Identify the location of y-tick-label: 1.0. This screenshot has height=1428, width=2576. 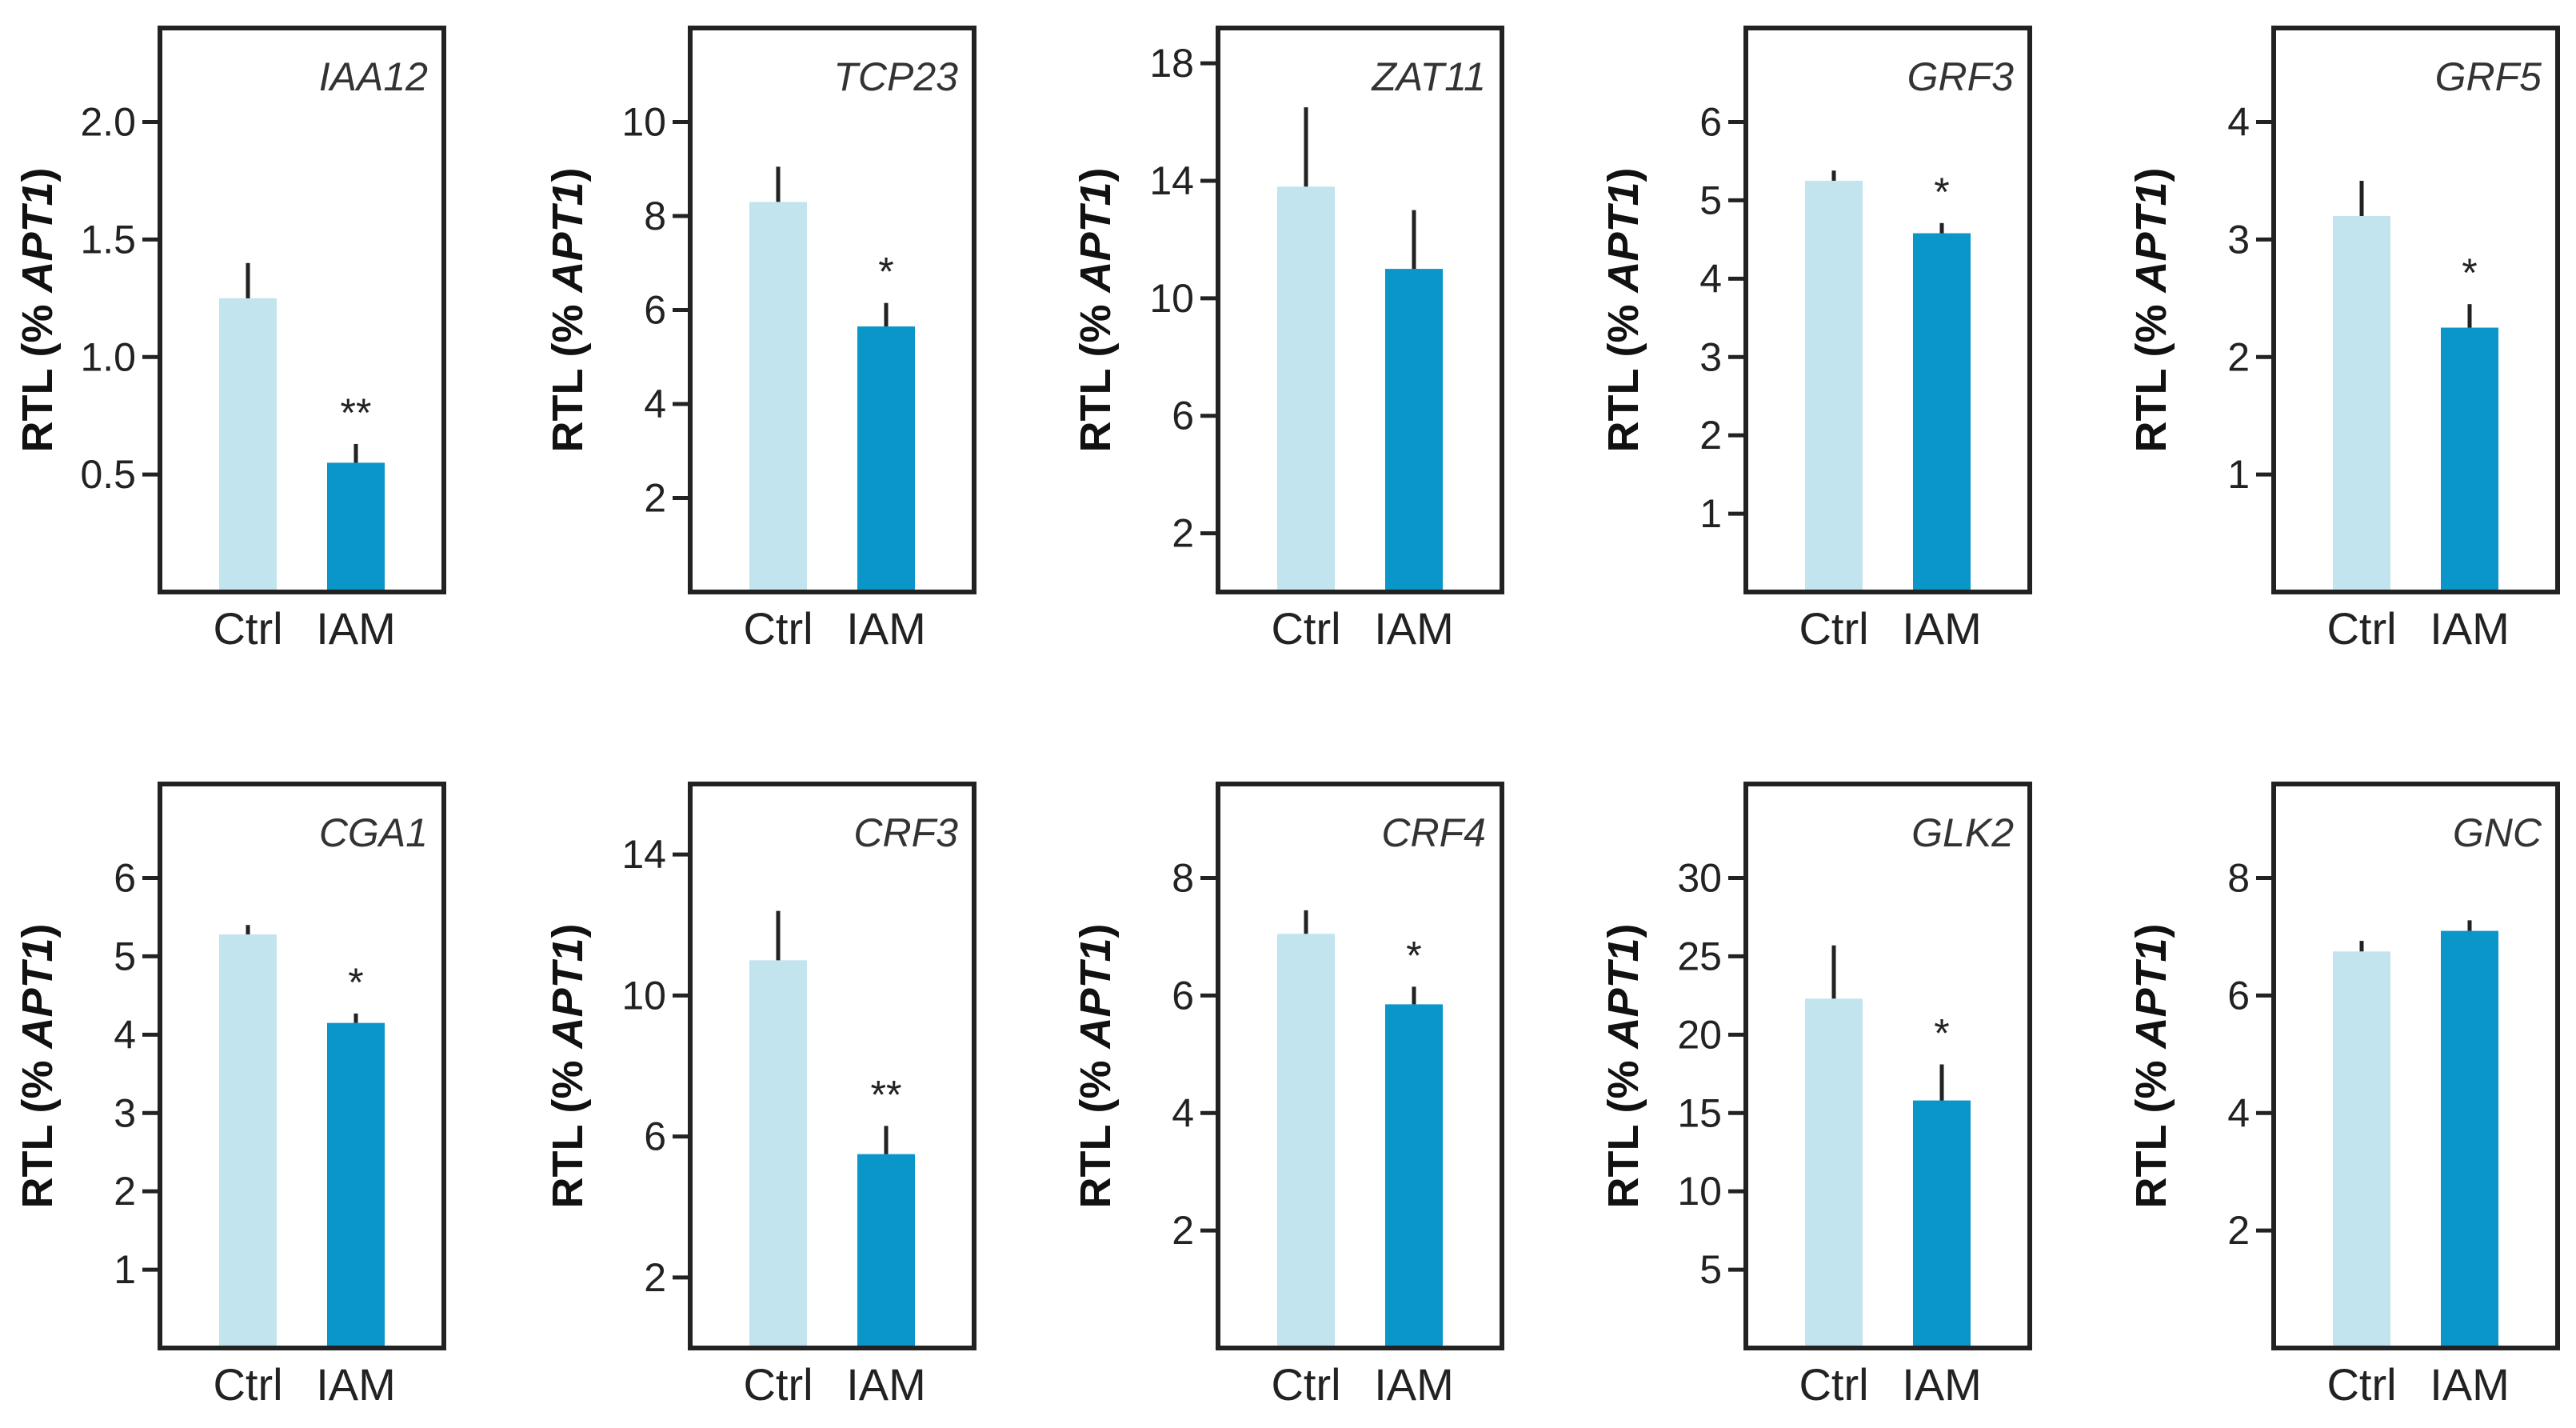
(108, 356).